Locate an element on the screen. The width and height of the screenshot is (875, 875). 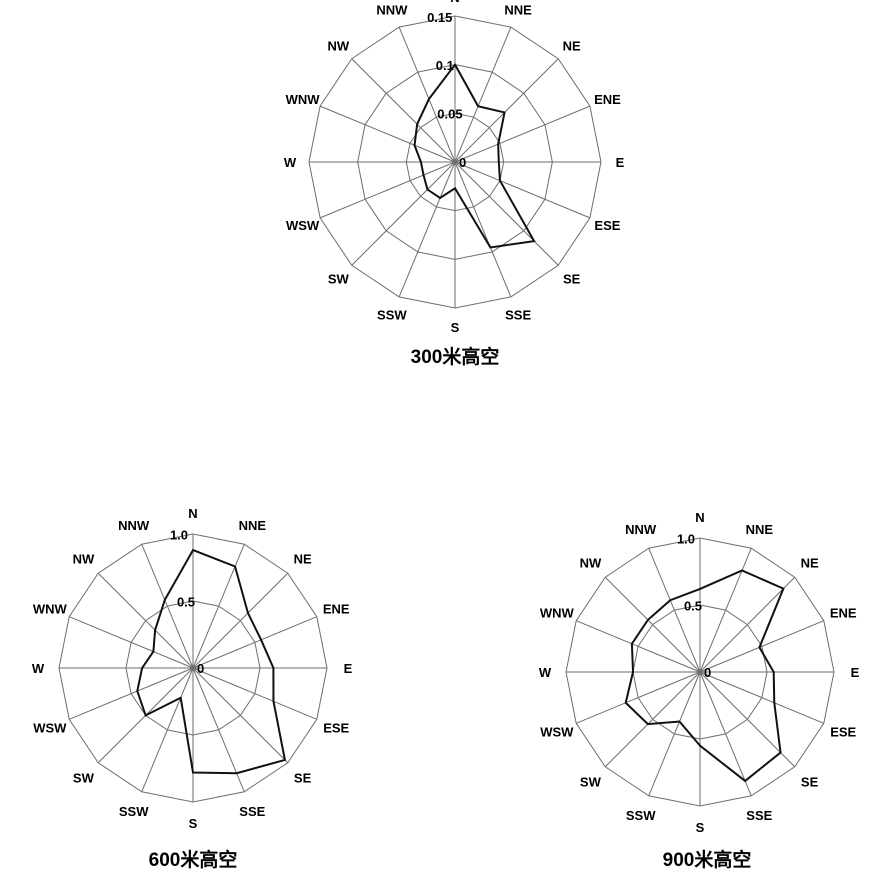
data-point-e-900m is located at coordinates (773, 672).